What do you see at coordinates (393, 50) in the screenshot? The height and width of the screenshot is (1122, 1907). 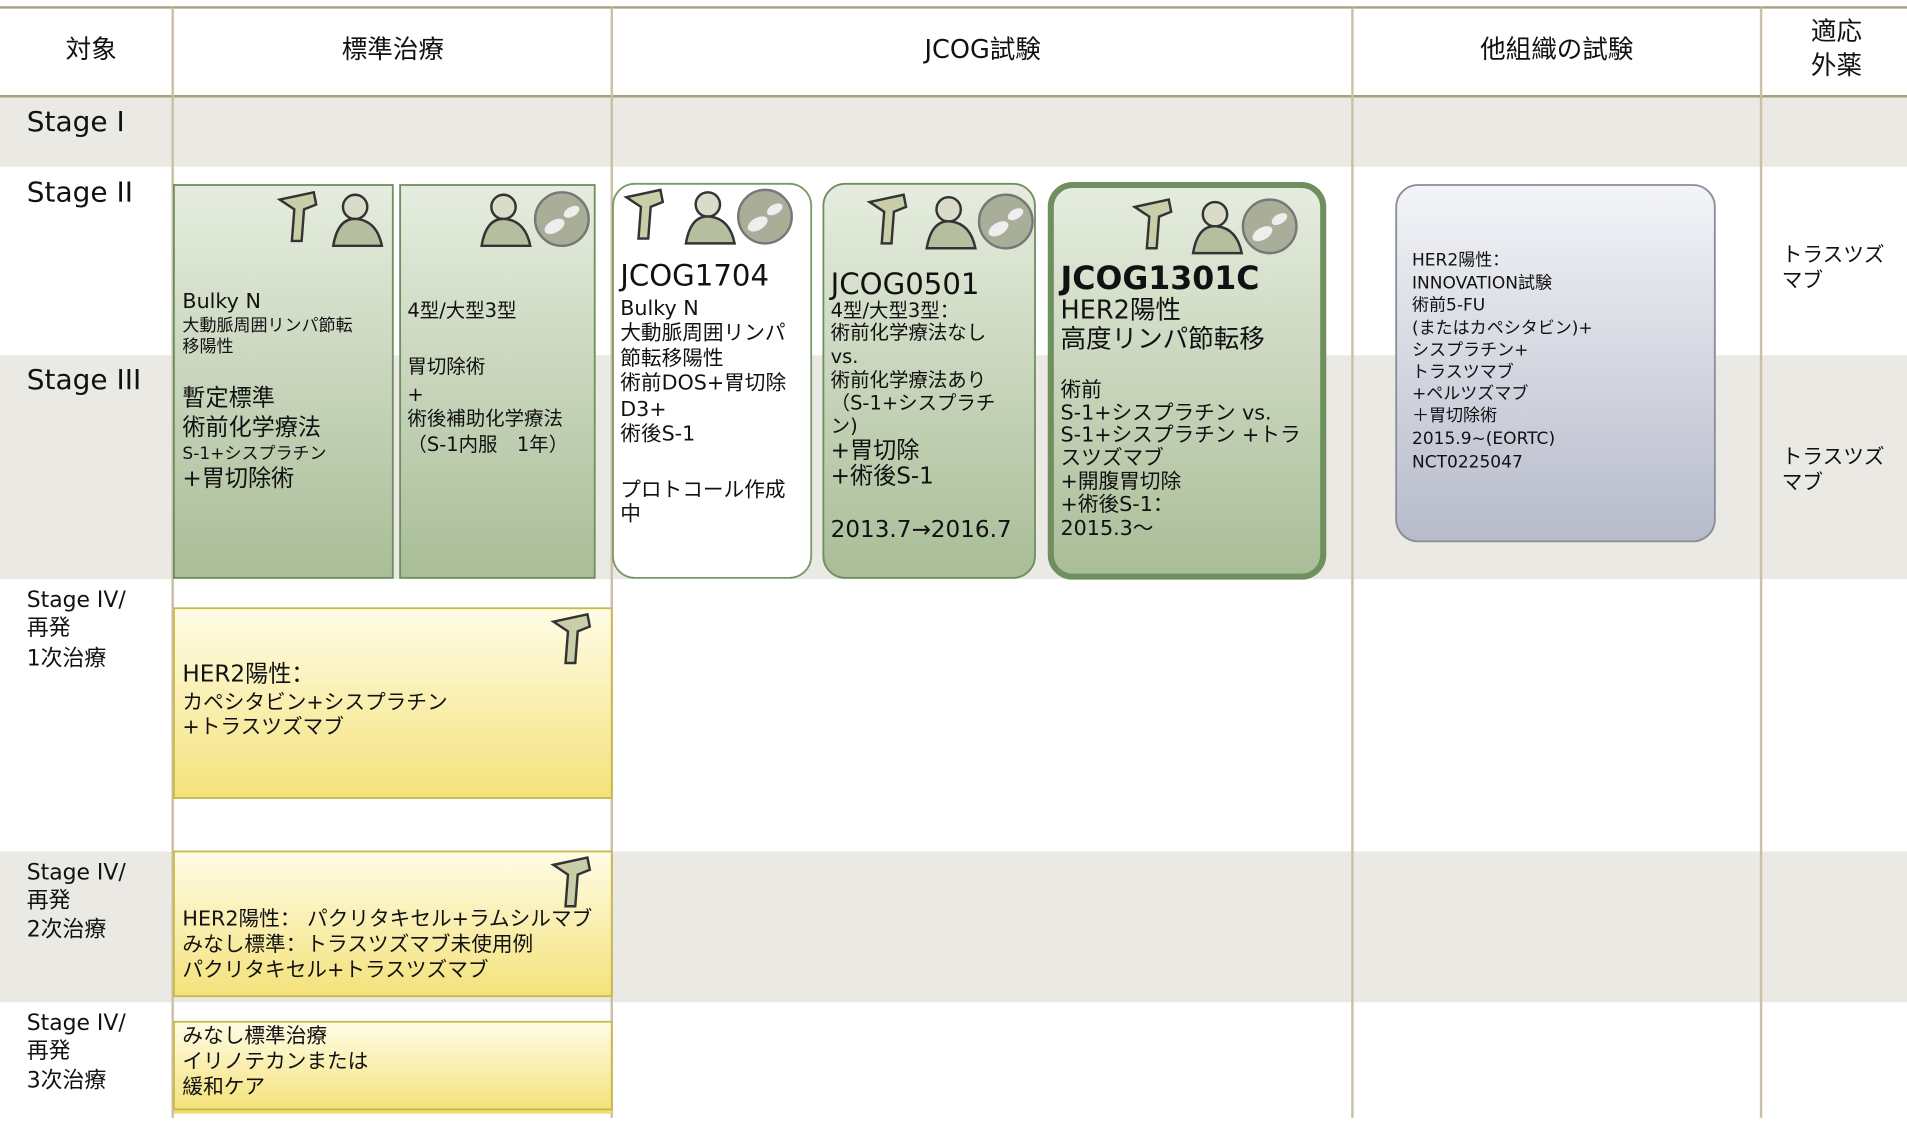 I see `column-header: 標準治療` at bounding box center [393, 50].